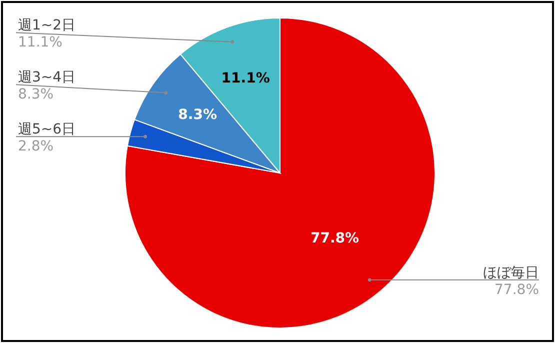 This screenshot has height=343, width=555. I want to click on text: 11.1%, so click(245, 78).